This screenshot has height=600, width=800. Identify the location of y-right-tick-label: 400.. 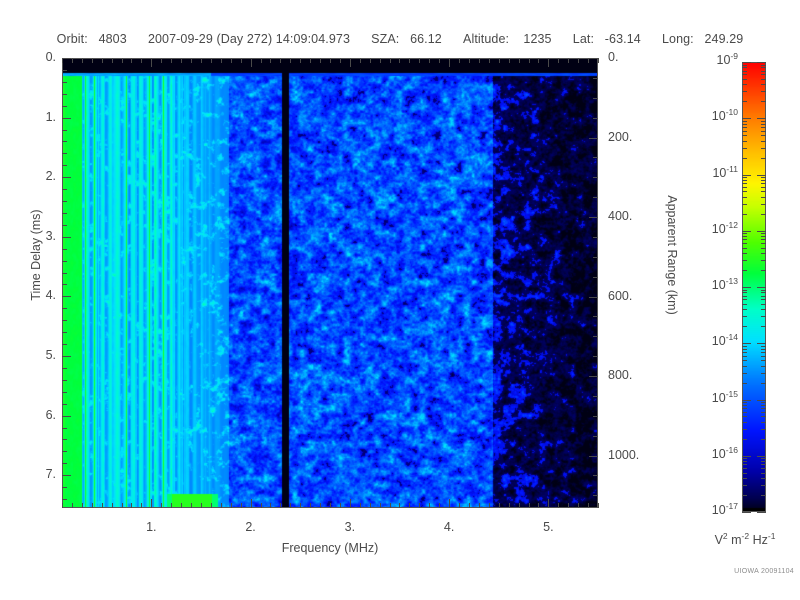
(620, 216).